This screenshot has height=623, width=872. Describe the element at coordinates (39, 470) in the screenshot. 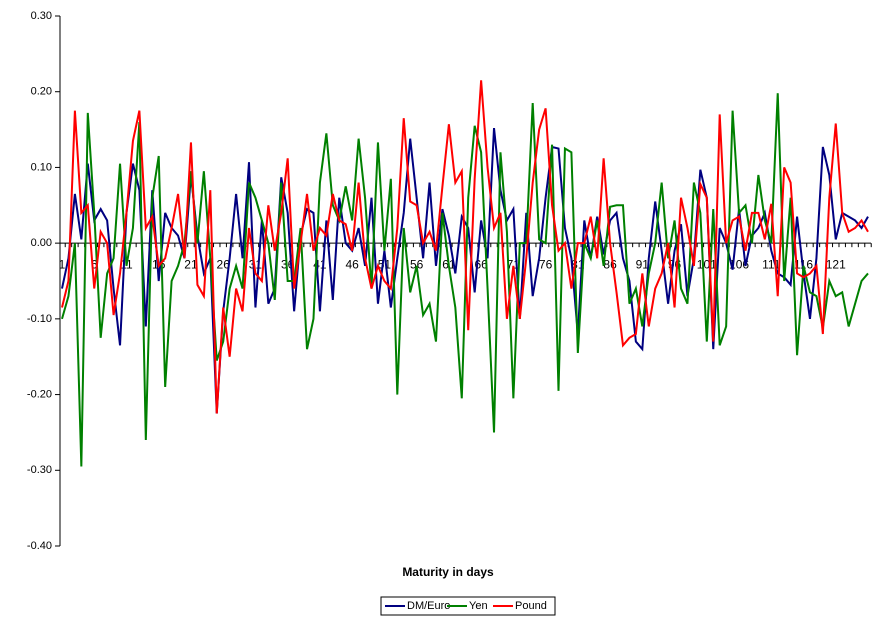

I see `y-tick-label: -0.30` at that location.